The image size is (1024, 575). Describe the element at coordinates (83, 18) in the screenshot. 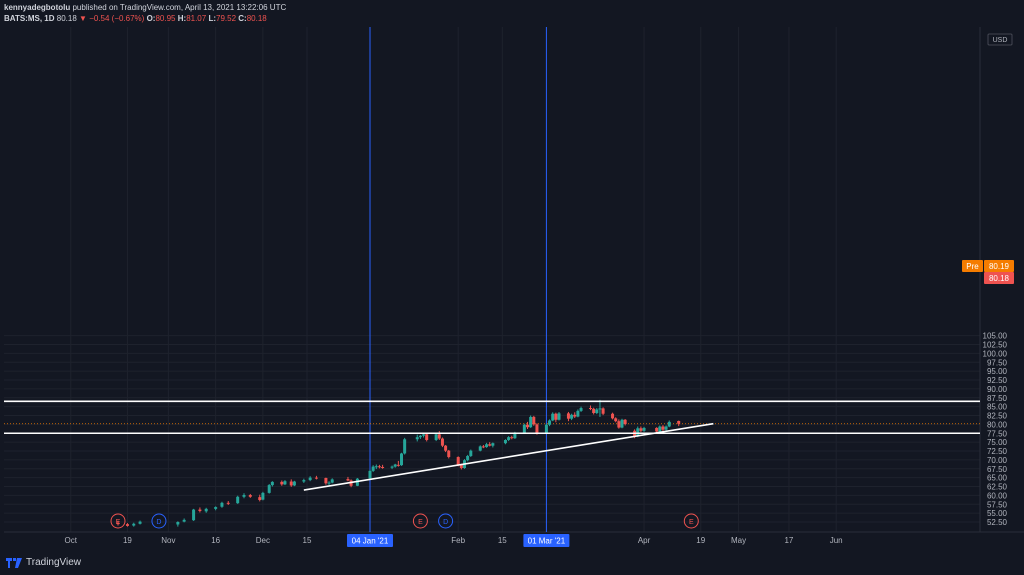

I see `down-arrow-icon: ▼` at that location.